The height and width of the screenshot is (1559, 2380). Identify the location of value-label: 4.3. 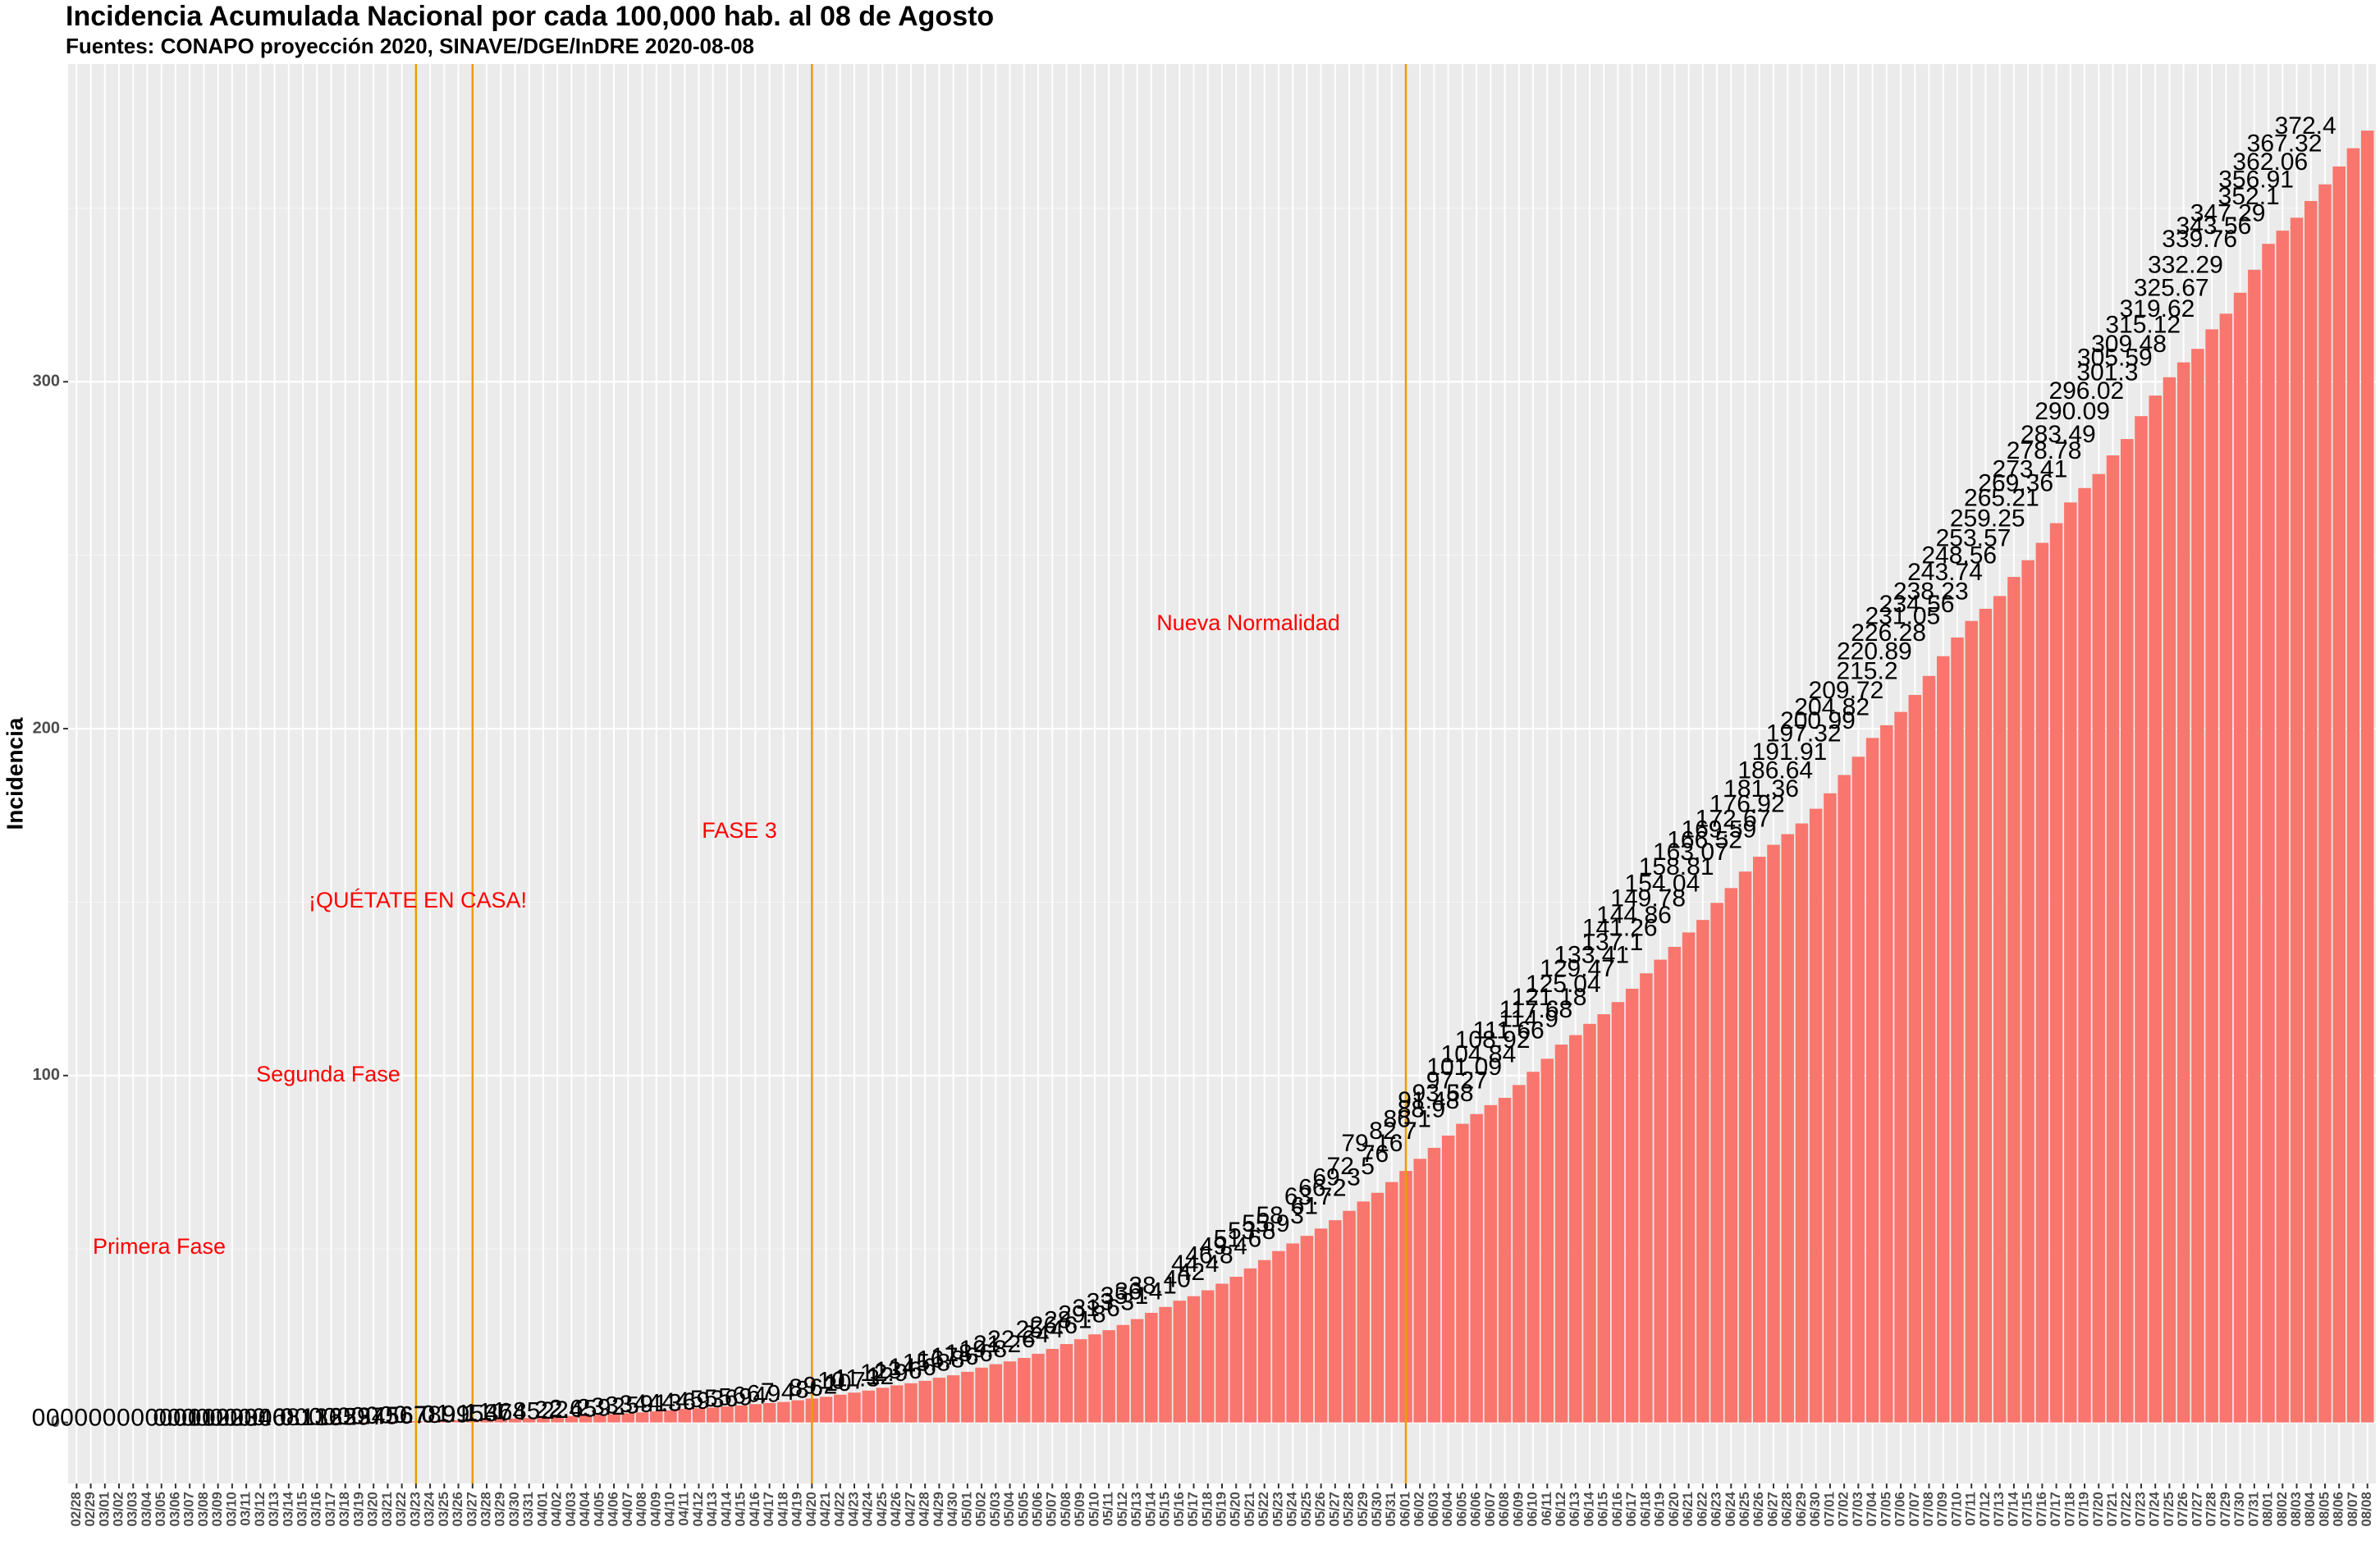
(665, 1402).